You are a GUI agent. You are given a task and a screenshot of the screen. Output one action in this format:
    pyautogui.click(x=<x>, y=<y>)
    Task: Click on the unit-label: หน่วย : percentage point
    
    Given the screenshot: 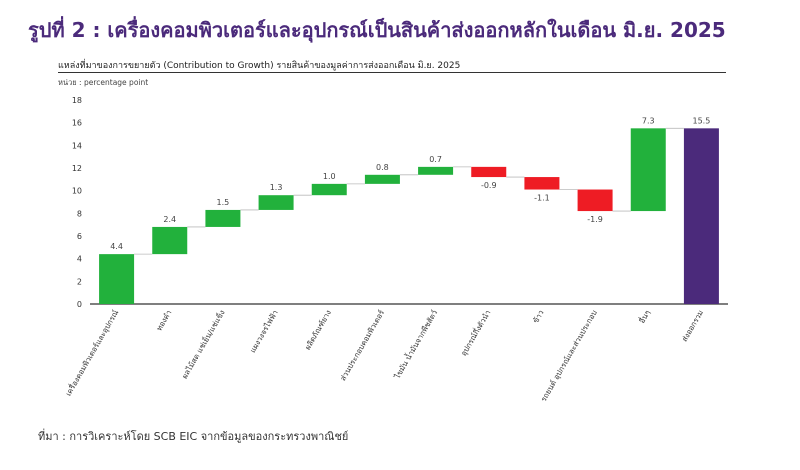 What is the action you would take?
    pyautogui.click(x=103, y=82)
    